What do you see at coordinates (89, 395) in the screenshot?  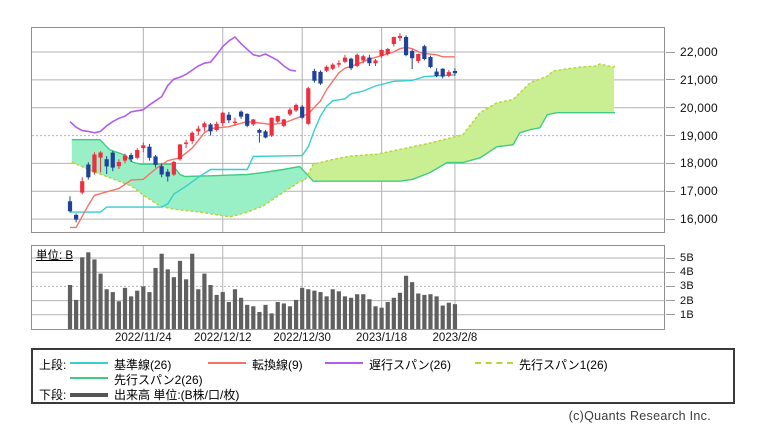 I see `volume-swatch` at bounding box center [89, 395].